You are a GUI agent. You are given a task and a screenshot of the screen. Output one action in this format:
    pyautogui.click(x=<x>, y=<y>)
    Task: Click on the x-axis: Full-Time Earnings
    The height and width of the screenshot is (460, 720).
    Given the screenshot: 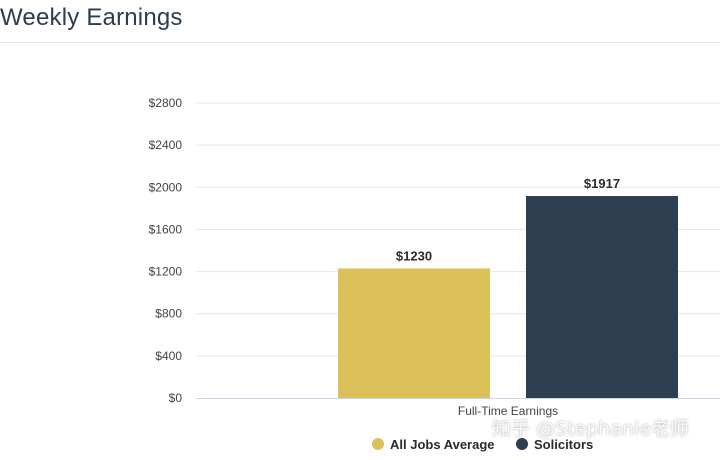 What is the action you would take?
    pyautogui.click(x=458, y=408)
    